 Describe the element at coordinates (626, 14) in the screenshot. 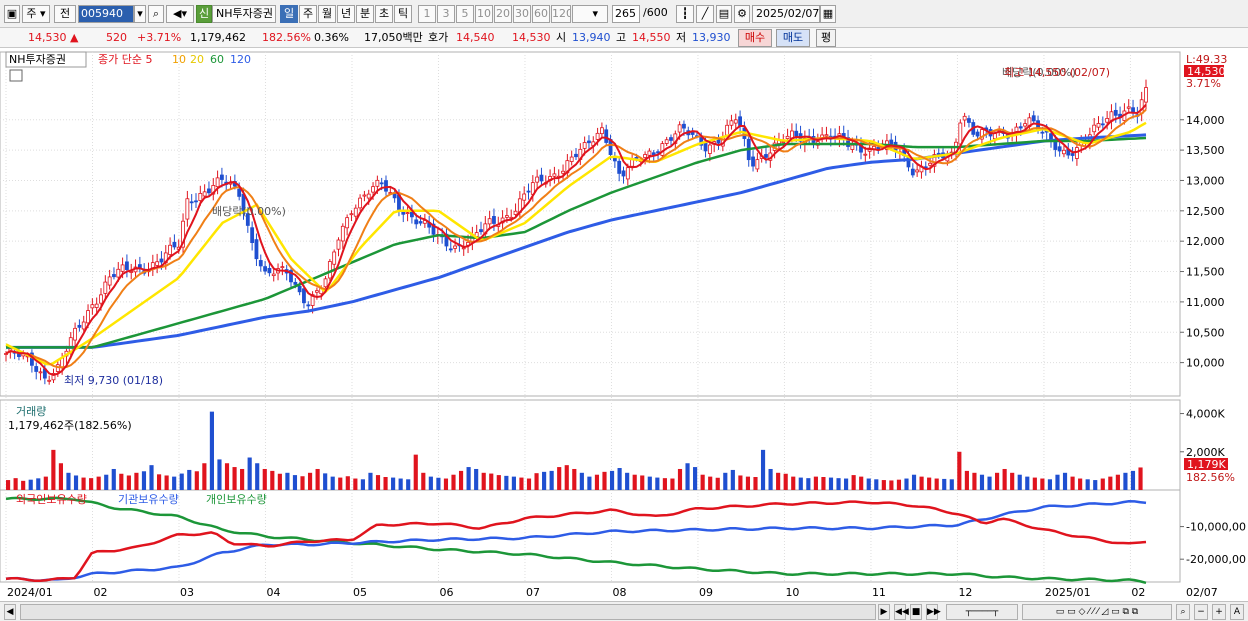

I see `count-input: 265` at that location.